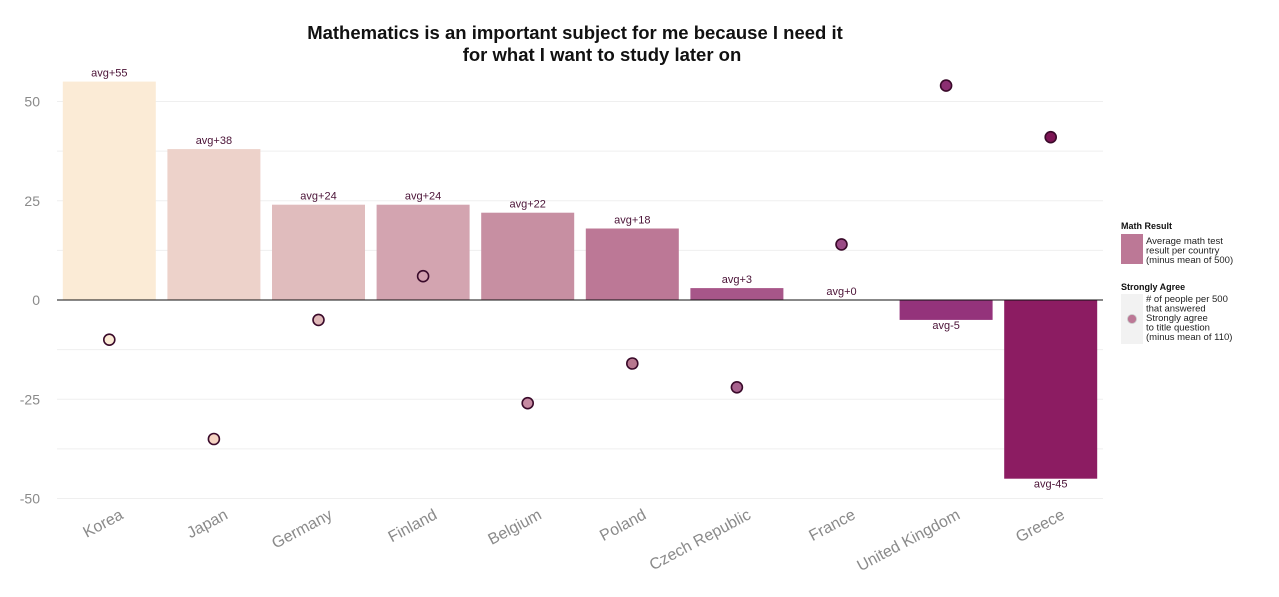 The width and height of the screenshot is (1279, 597). What do you see at coordinates (32, 102) in the screenshot?
I see `y-tick-label: 50` at bounding box center [32, 102].